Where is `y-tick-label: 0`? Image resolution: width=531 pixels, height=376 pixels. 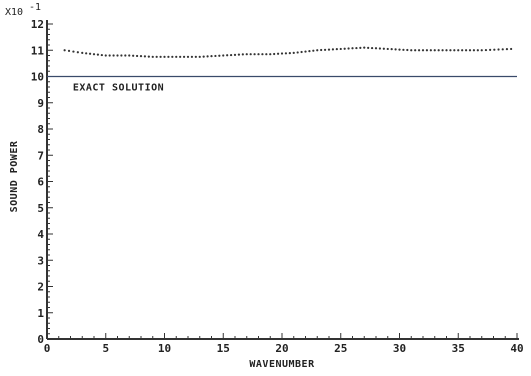
y-tick-label: 0 is located at coordinates (40, 339).